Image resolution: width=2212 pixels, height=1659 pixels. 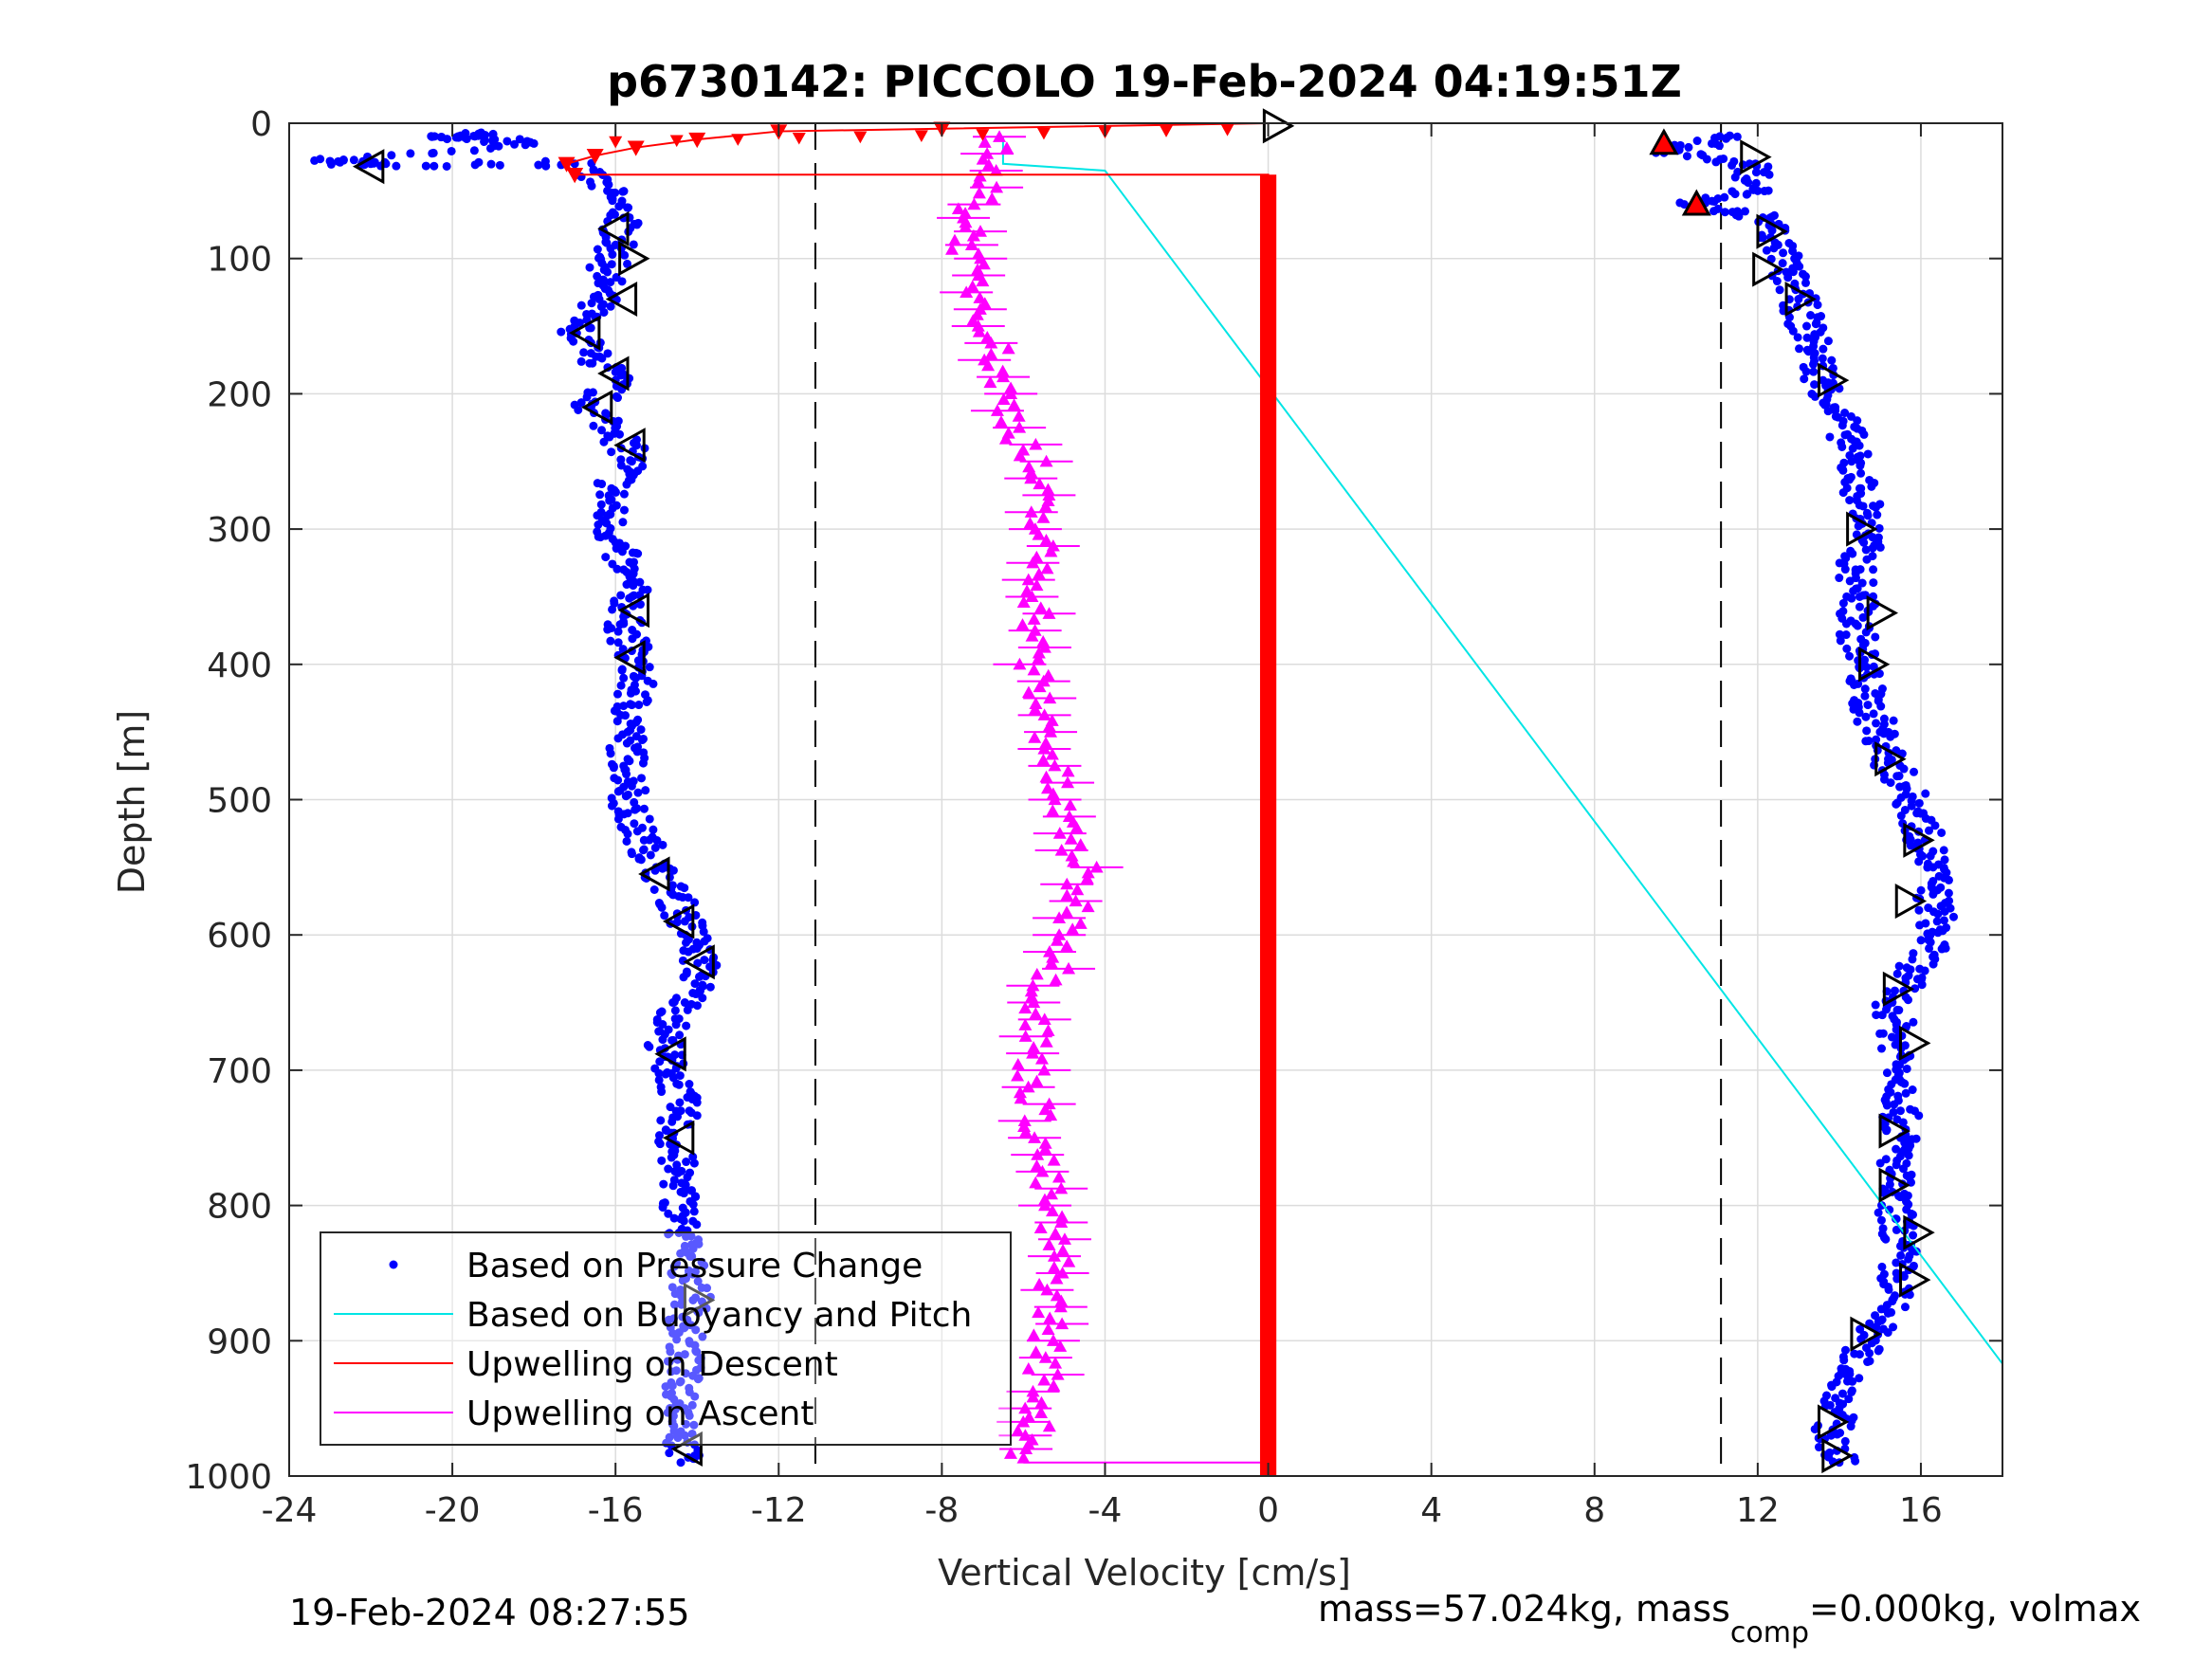 I want to click on x-tick-label: -12, so click(x=779, y=1510).